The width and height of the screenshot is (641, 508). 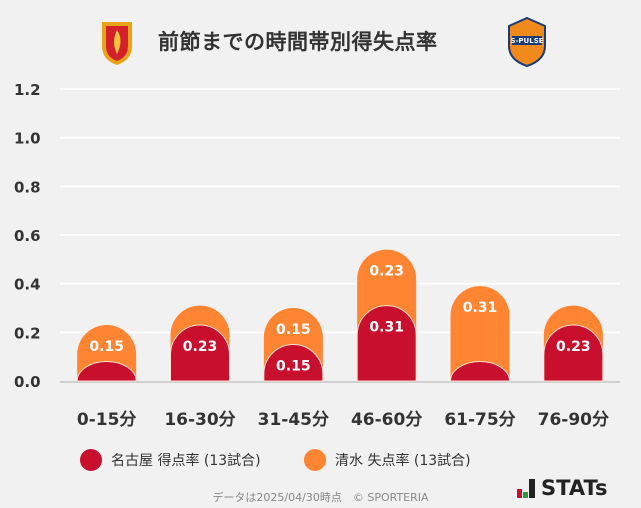 I want to click on stats-bars-icon, so click(x=526, y=488).